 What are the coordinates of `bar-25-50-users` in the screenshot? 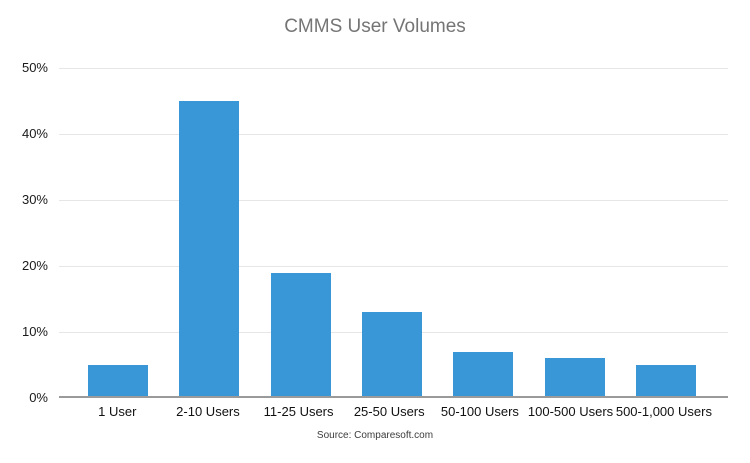 It's located at (391, 355).